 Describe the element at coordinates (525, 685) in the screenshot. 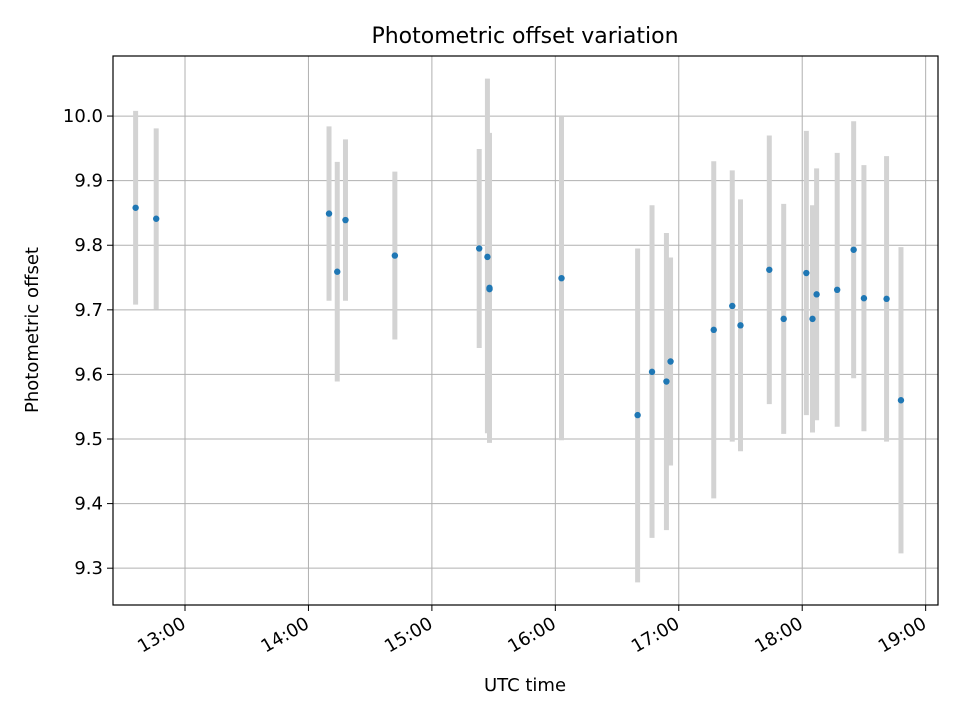

I see `x-axis-label: UTC time` at that location.